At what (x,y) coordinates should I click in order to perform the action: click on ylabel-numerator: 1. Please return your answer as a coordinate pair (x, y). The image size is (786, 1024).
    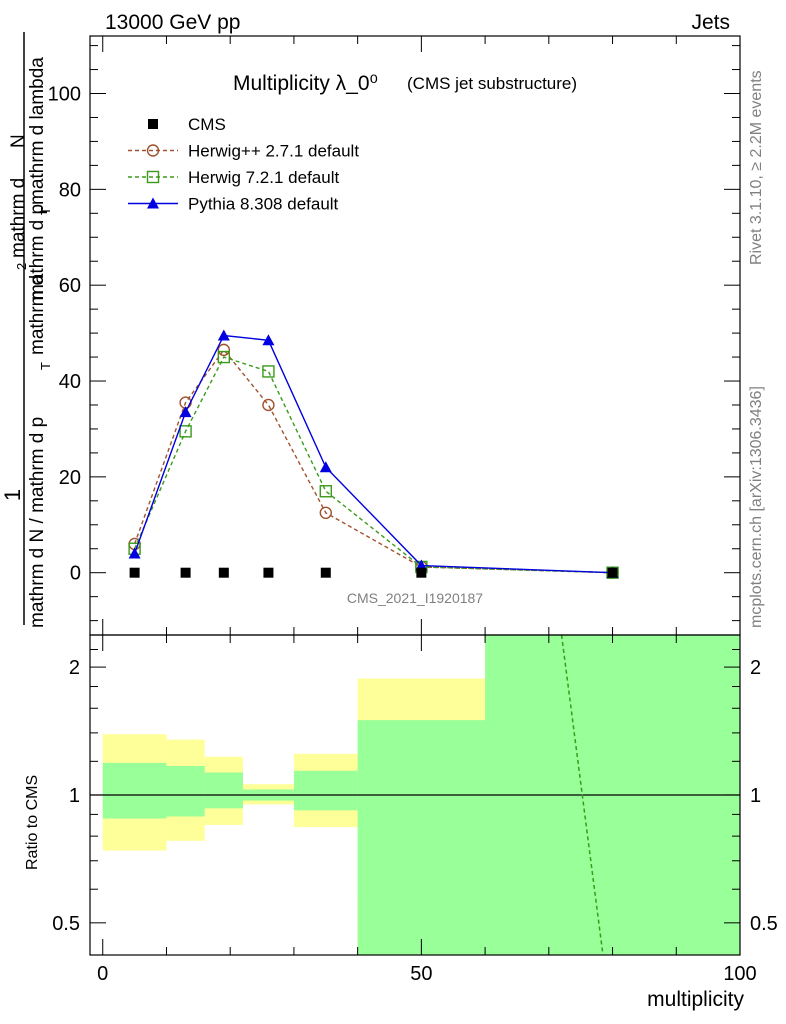
    Looking at the image, I should click on (12, 495).